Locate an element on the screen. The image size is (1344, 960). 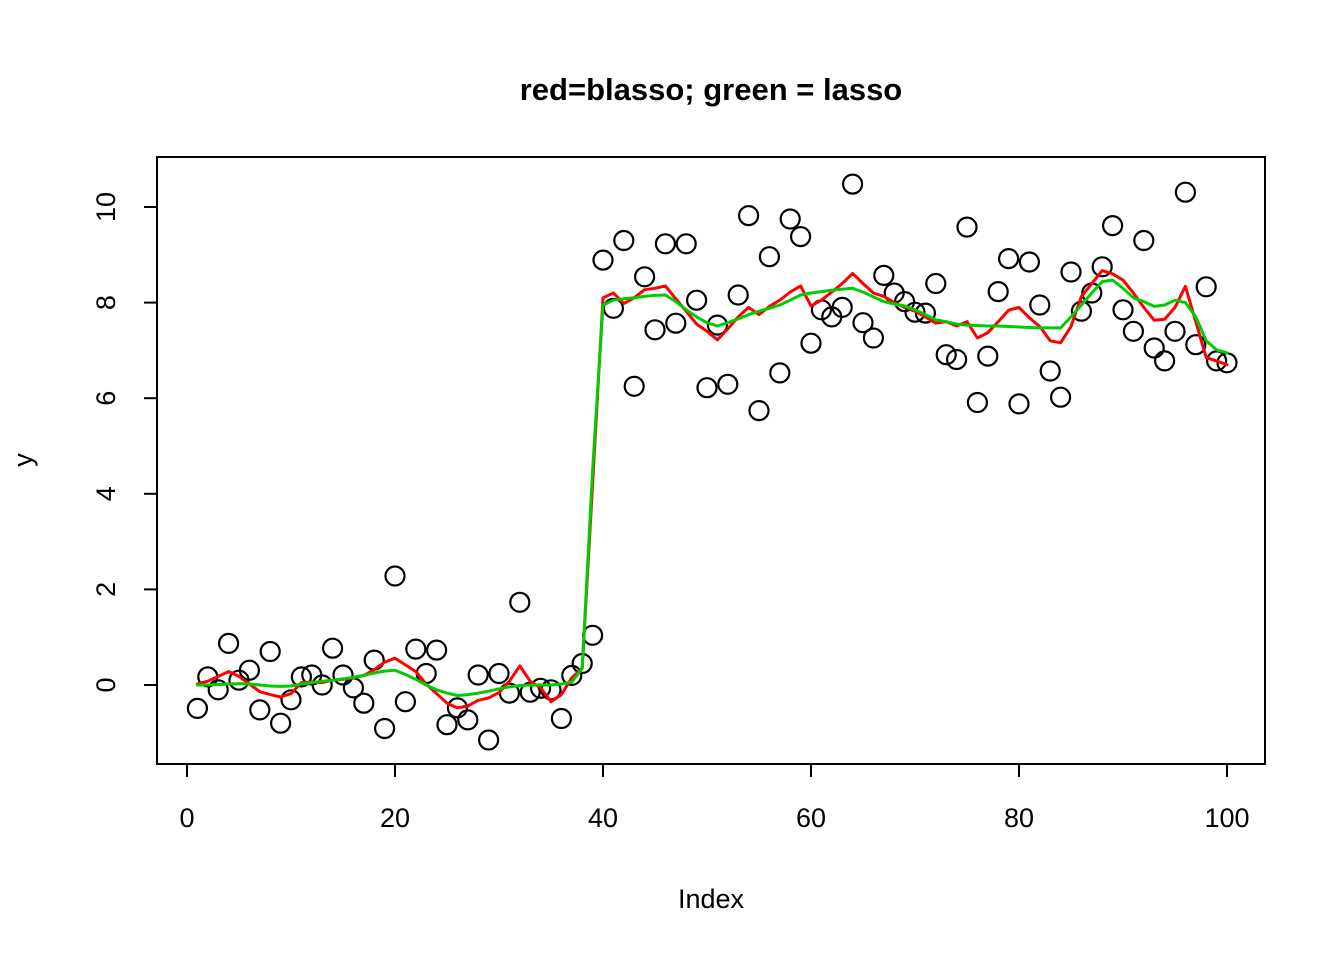
y-tick-label: 6 is located at coordinates (106, 398).